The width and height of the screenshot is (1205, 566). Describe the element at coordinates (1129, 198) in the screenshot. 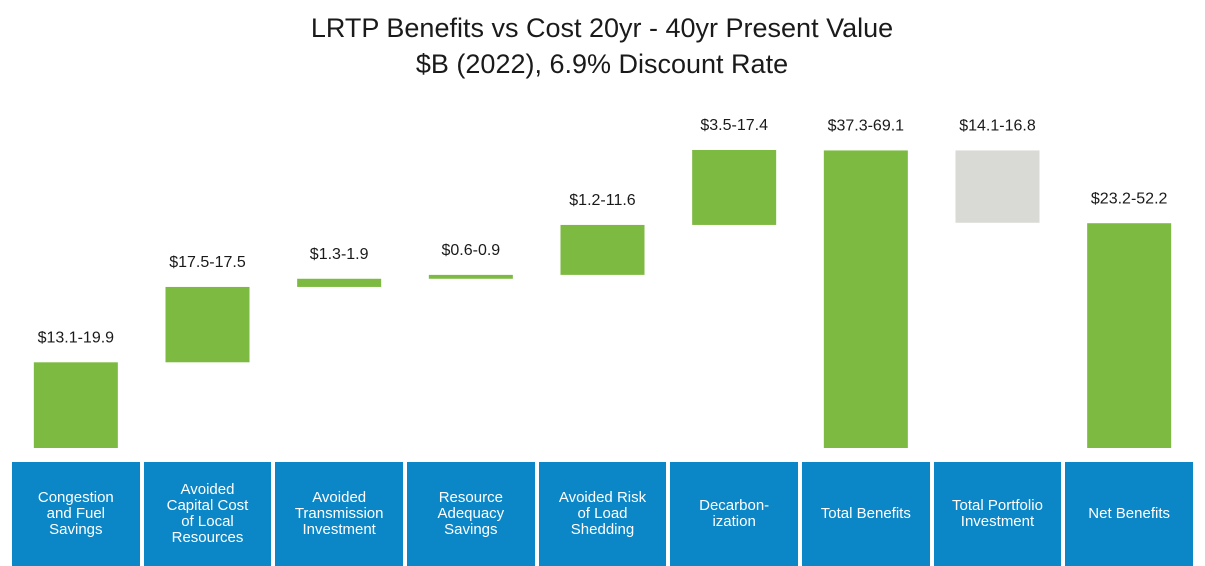

I see `value-label: $23.2-52.2` at that location.